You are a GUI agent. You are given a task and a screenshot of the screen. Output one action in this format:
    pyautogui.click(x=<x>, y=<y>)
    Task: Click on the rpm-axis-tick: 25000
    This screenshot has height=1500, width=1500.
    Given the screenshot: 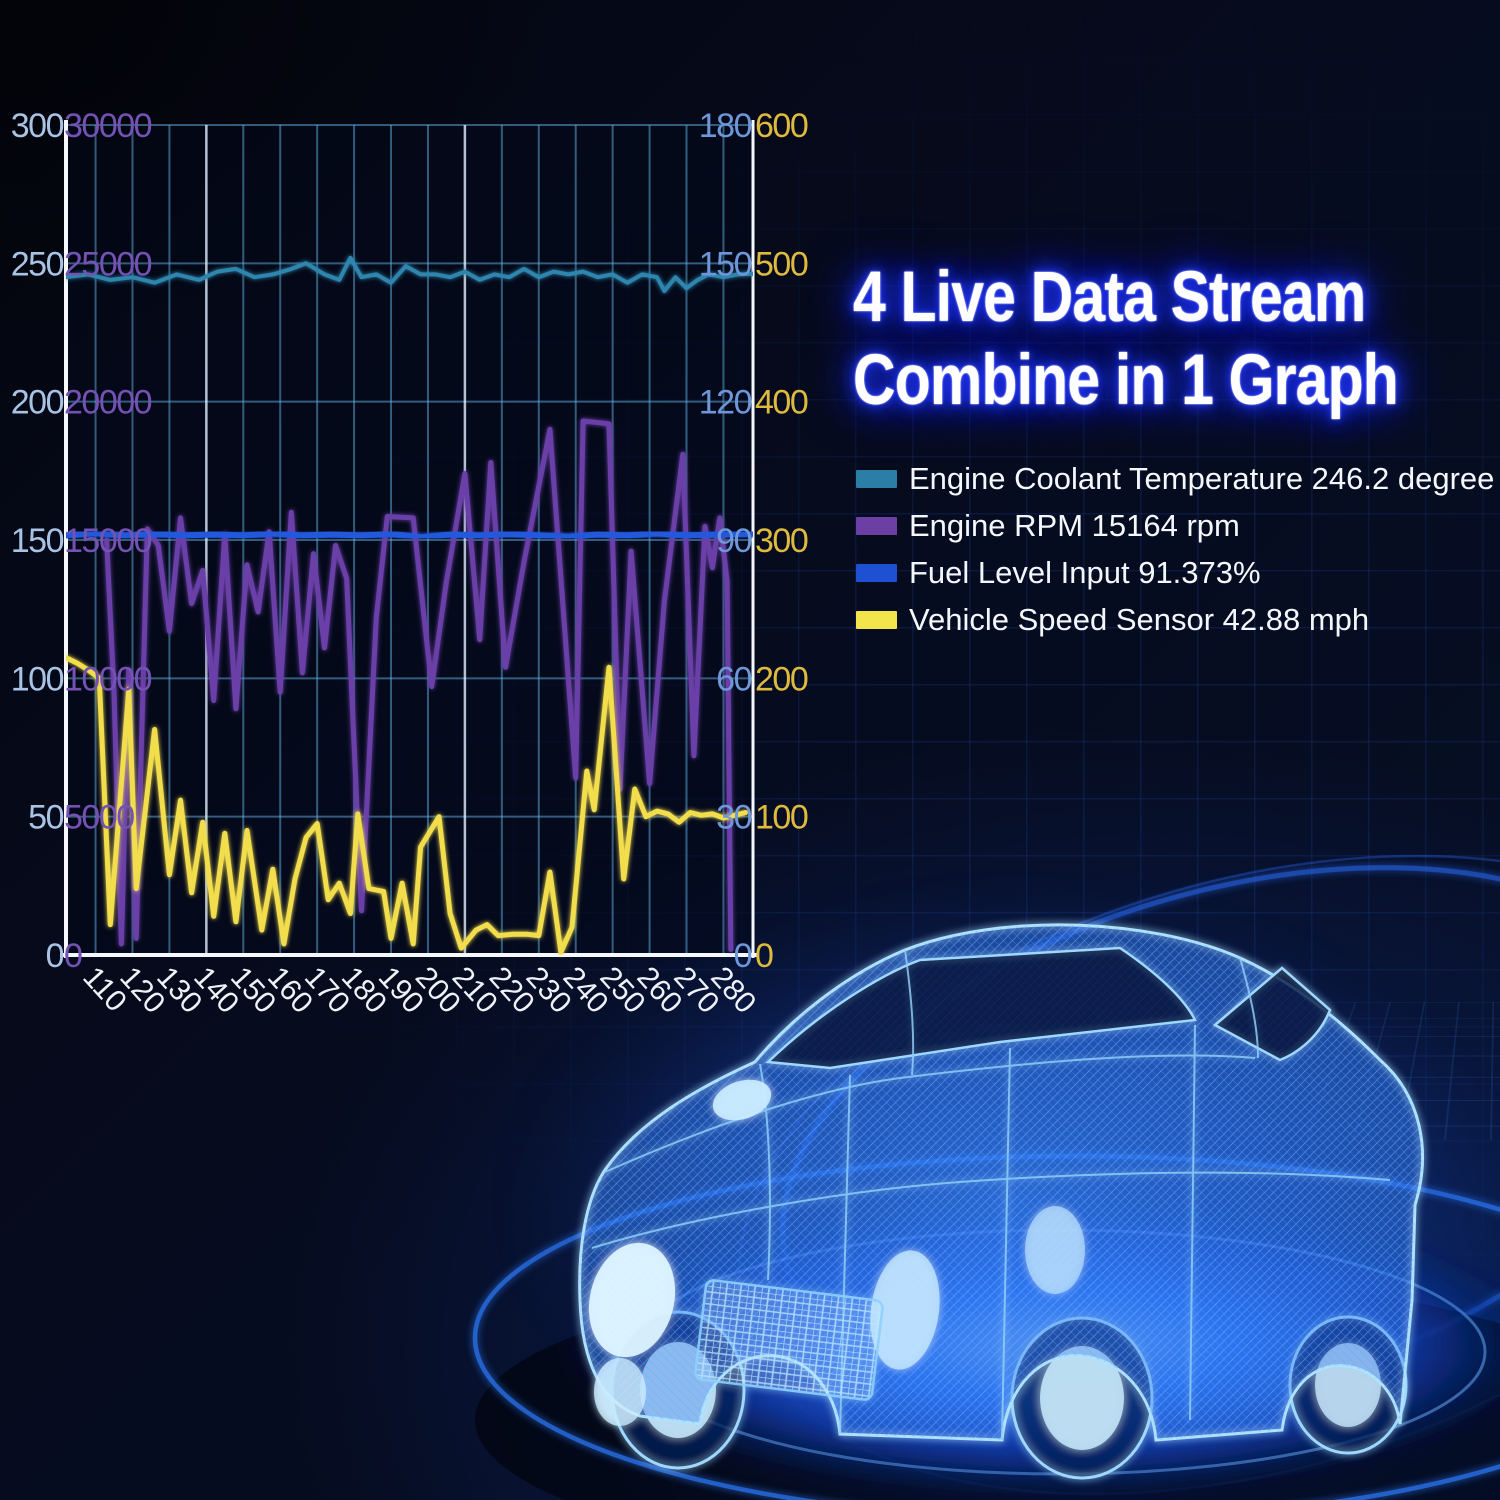 What is the action you would take?
    pyautogui.click(x=108, y=264)
    